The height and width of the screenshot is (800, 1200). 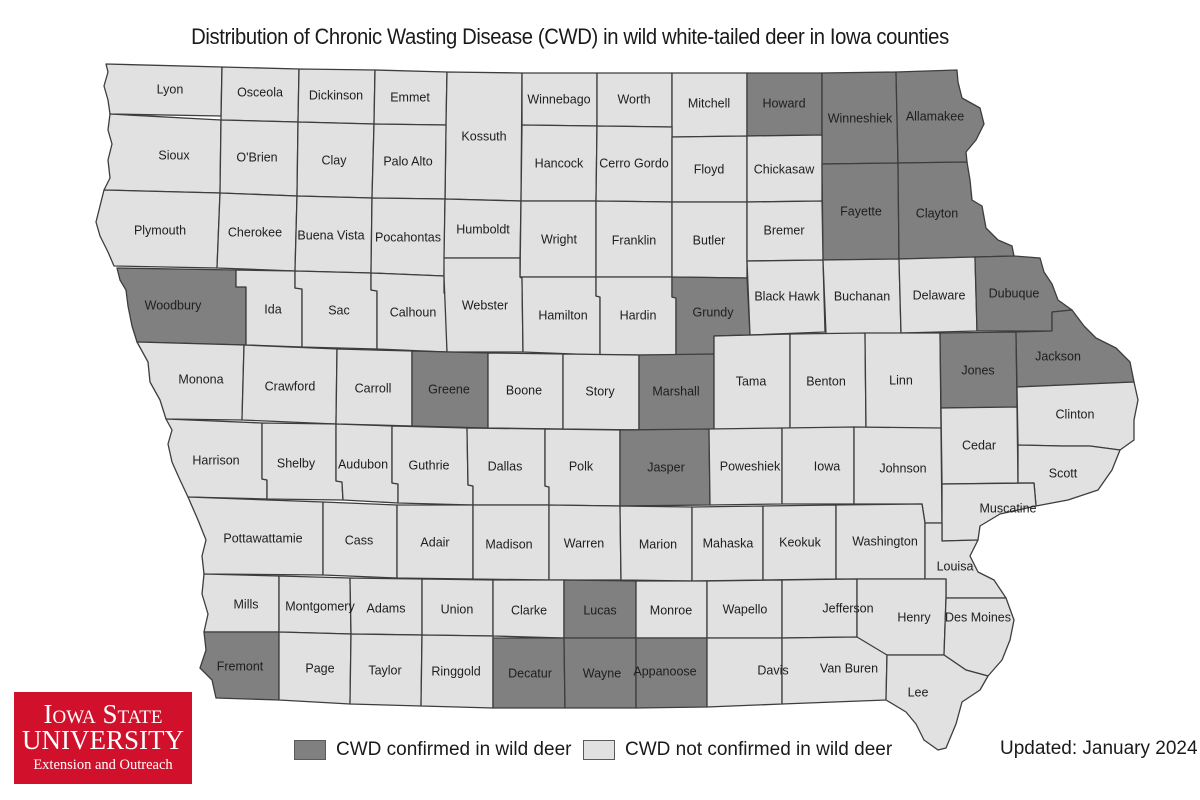 What do you see at coordinates (1058, 356) in the screenshot?
I see `svg-text: Jackson` at bounding box center [1058, 356].